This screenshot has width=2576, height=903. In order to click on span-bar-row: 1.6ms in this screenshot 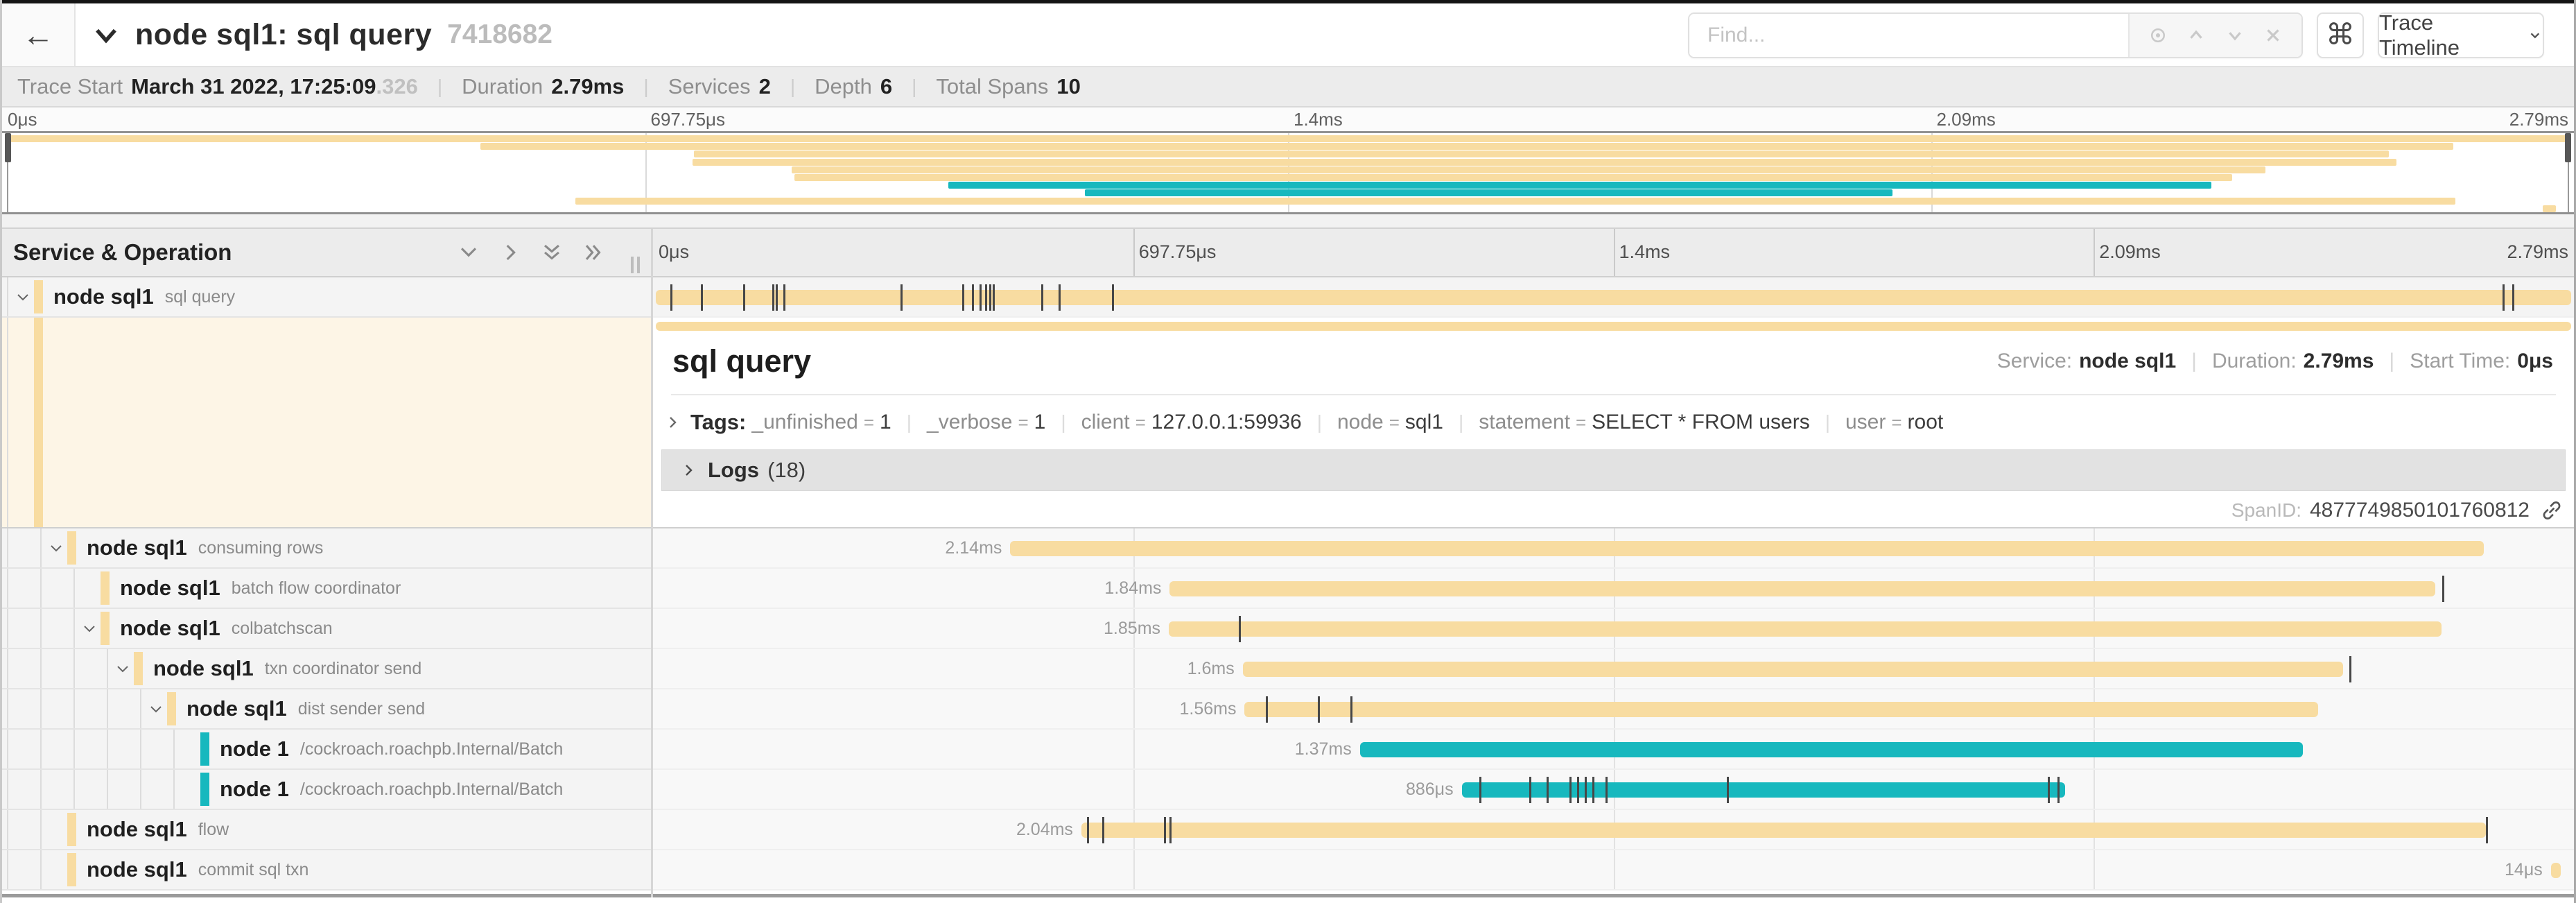, I will do `click(1613, 669)`.